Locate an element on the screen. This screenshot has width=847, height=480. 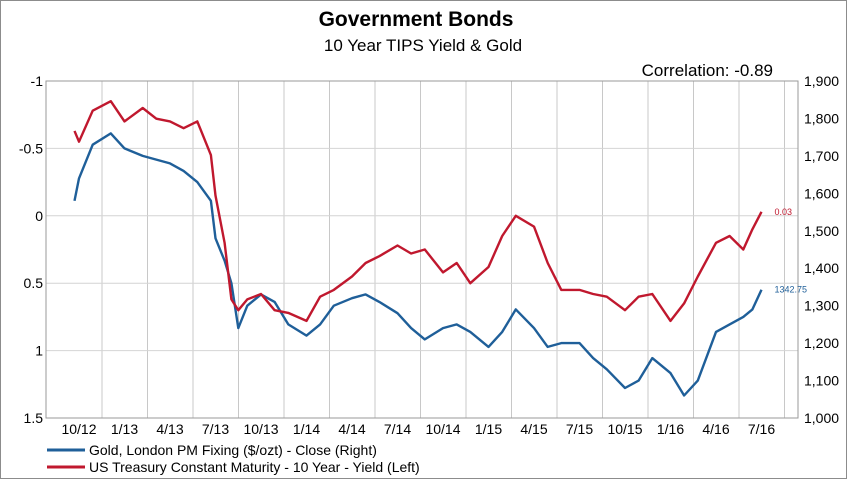
x-tick-label: 7/16 is located at coordinates (761, 429).